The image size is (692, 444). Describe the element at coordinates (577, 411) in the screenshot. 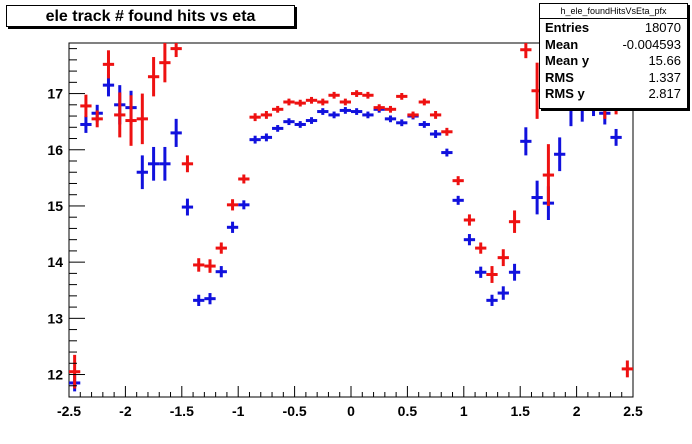

I see `x-tick-label: 2` at that location.